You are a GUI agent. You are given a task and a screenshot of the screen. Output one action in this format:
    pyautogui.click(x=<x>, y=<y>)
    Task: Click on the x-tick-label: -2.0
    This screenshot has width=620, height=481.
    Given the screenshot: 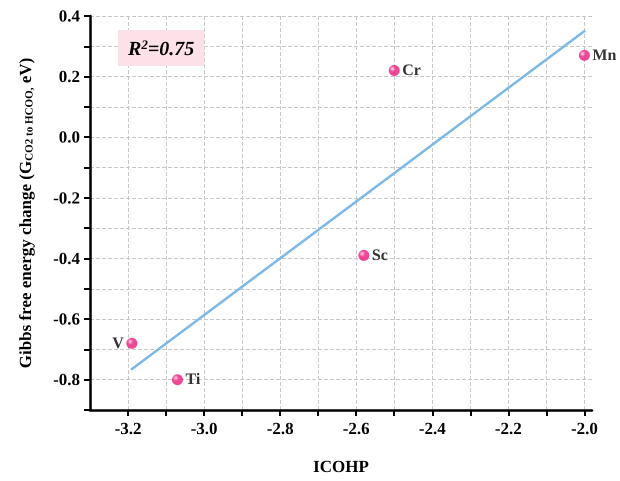 What is the action you would take?
    pyautogui.click(x=584, y=428)
    